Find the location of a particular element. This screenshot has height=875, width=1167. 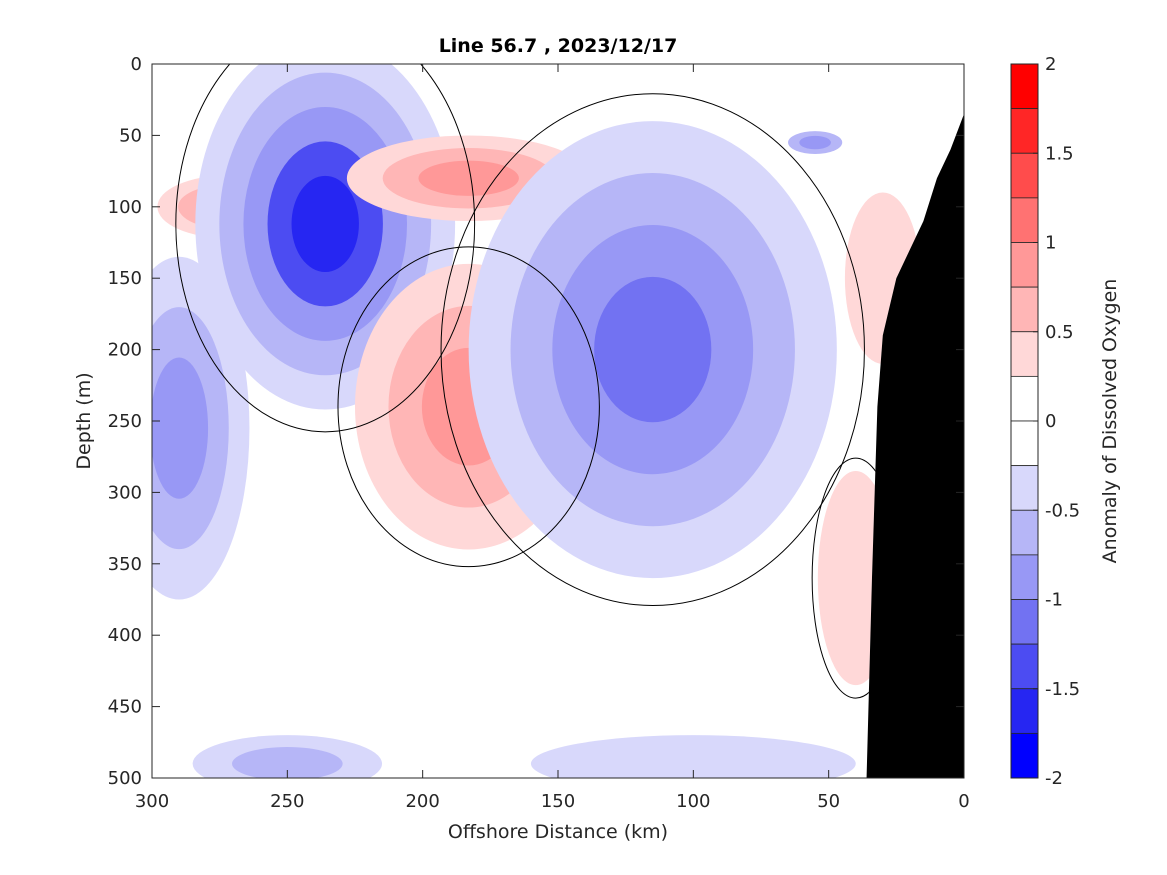

colorbar-tick-label: 0.5 is located at coordinates (1059, 332).